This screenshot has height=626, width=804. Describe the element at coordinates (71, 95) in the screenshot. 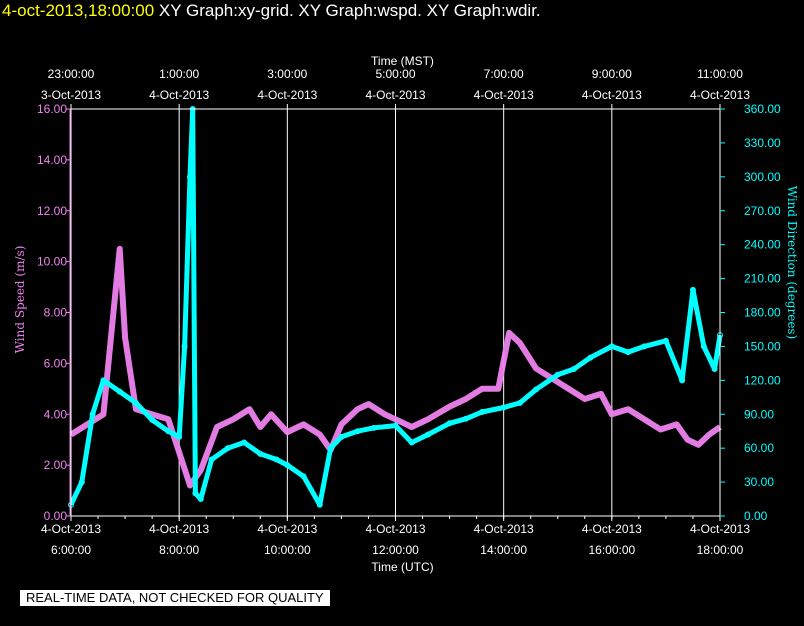

I see `top-tick-date: 3-Oct-2013` at that location.